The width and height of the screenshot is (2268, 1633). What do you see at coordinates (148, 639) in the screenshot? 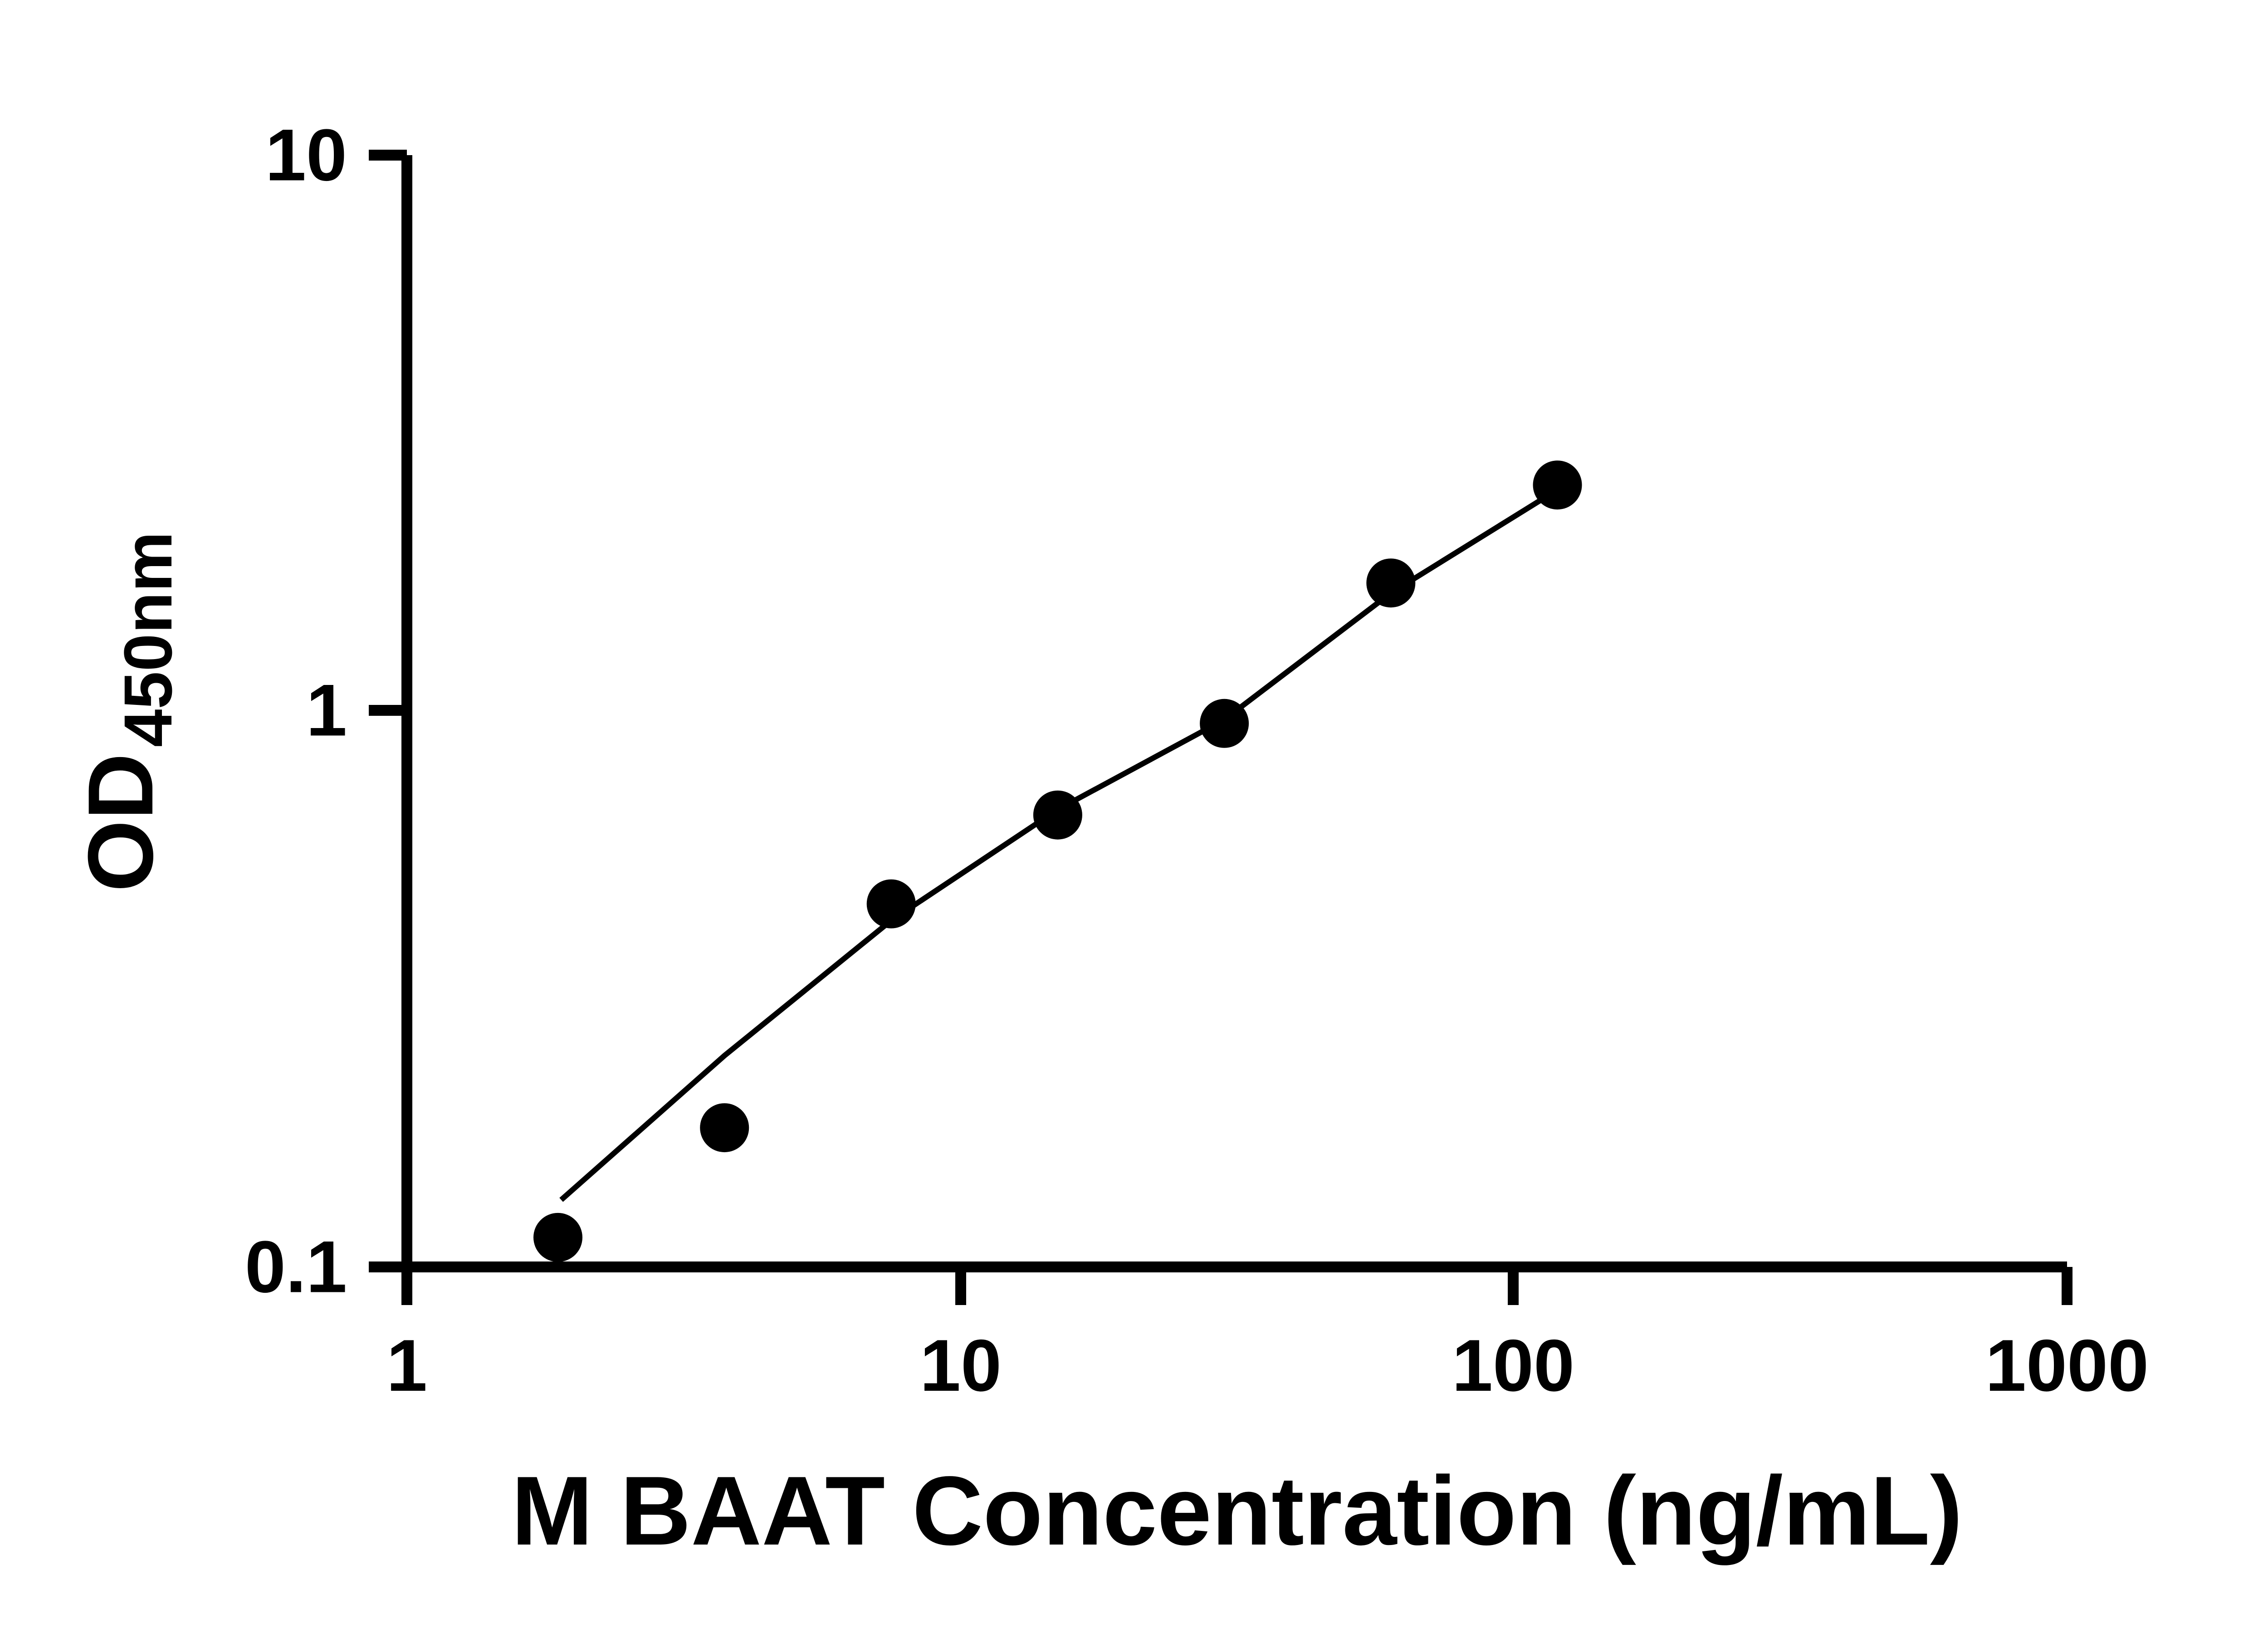
I see `y-axis-title-subscript: 450nm` at bounding box center [148, 639].